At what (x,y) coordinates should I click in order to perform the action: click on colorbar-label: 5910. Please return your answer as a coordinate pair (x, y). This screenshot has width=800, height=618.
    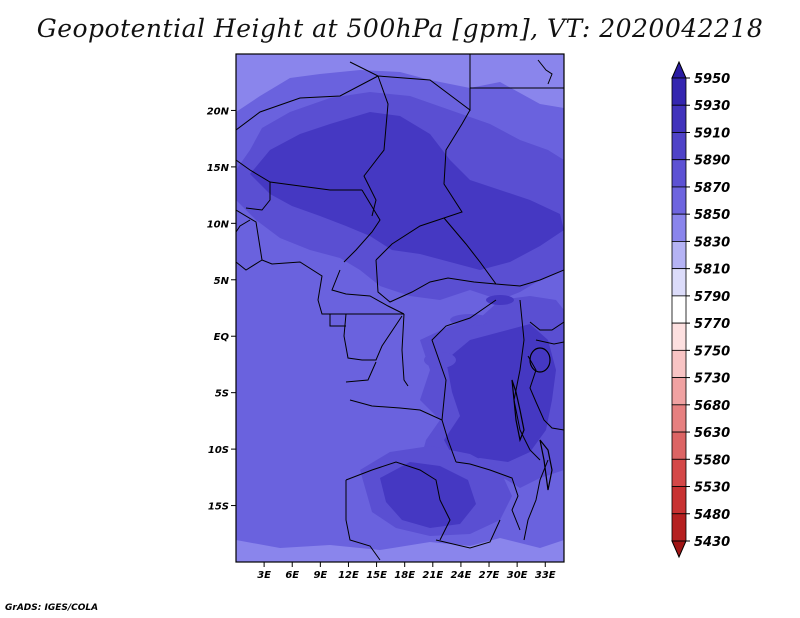
    Looking at the image, I should click on (712, 133).